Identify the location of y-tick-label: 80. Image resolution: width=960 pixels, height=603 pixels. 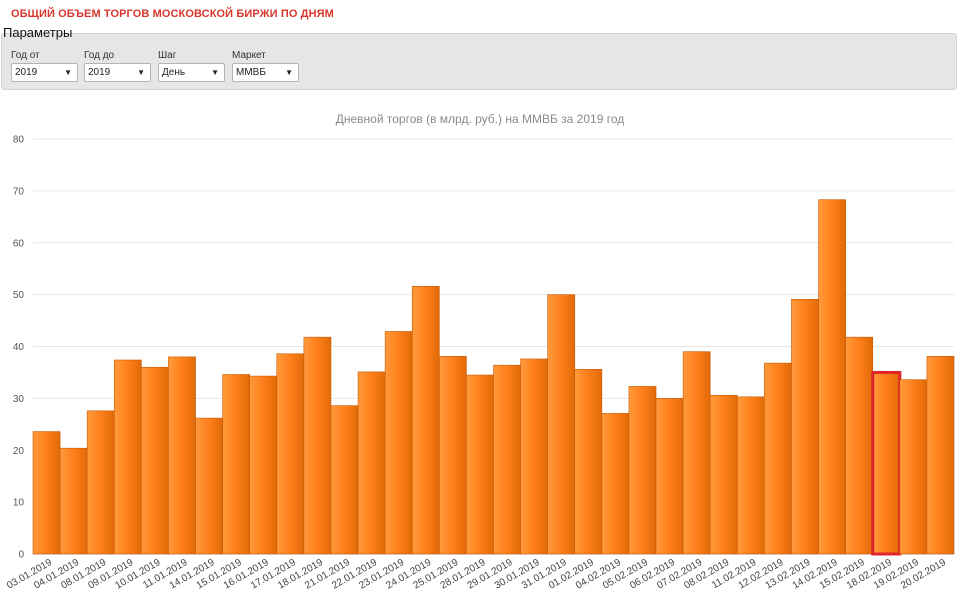
(19, 140).